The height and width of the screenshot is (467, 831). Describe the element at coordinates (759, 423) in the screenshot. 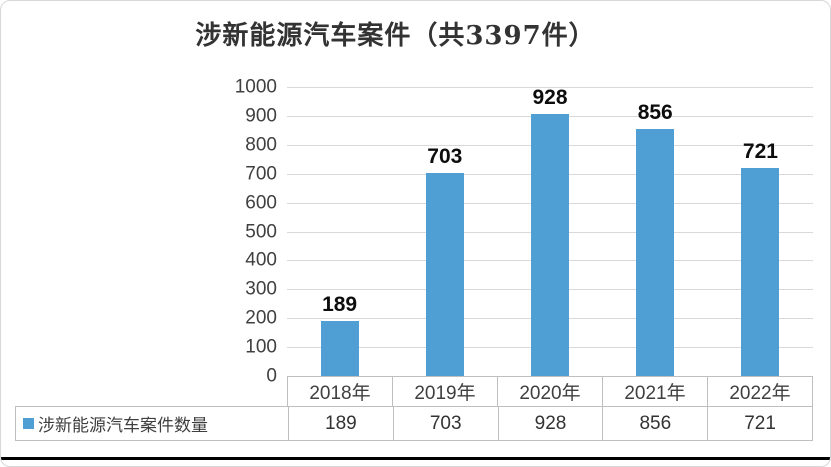

I see `data-table-value-cell: 721` at that location.